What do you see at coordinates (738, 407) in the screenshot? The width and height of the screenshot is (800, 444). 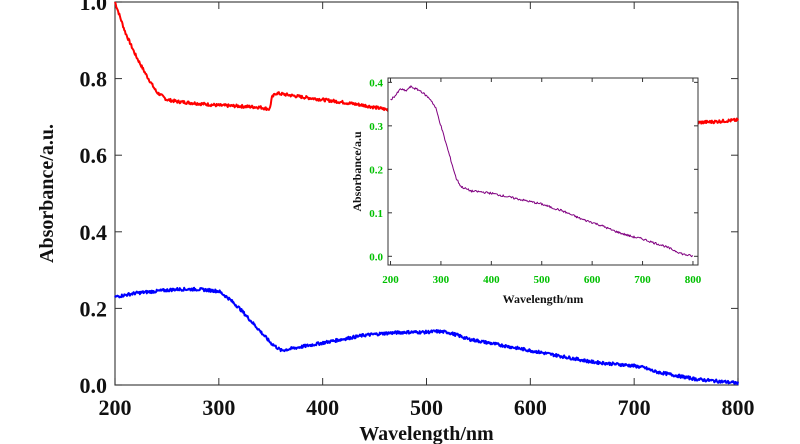 I see `main-x-tick-label: 800` at bounding box center [738, 407].